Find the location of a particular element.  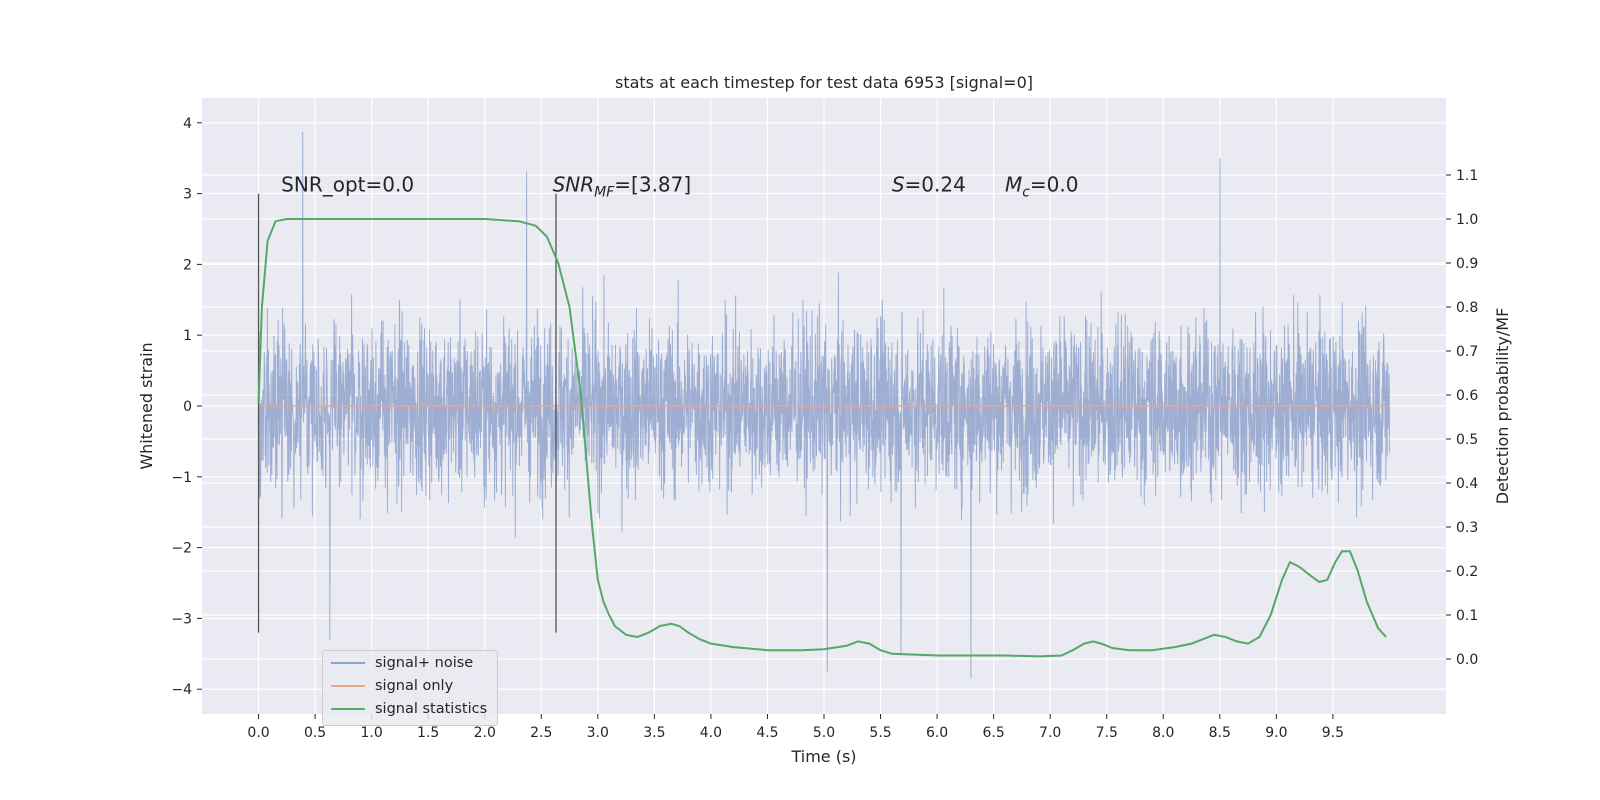

y-tick-label: −3 is located at coordinates (181, 619).